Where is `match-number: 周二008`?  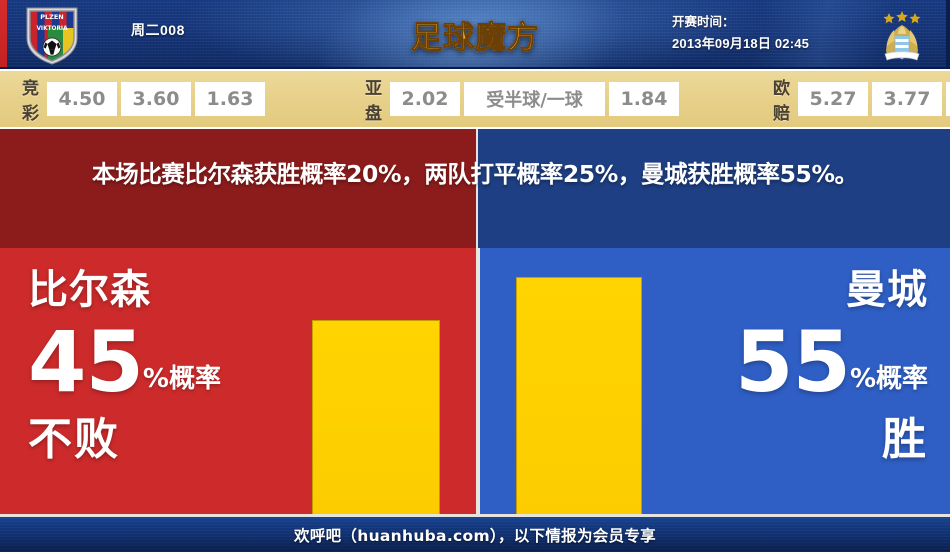
match-number: 周二008 is located at coordinates (158, 30).